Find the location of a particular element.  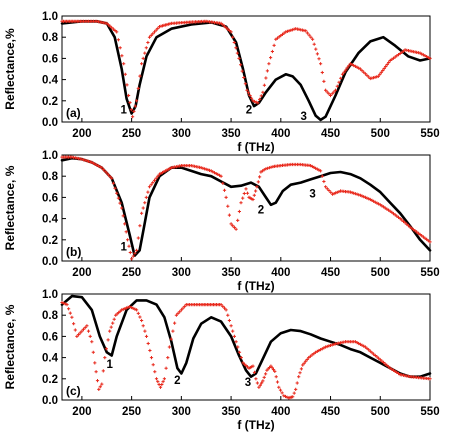

x-tick-label: 550 is located at coordinates (429, 134).